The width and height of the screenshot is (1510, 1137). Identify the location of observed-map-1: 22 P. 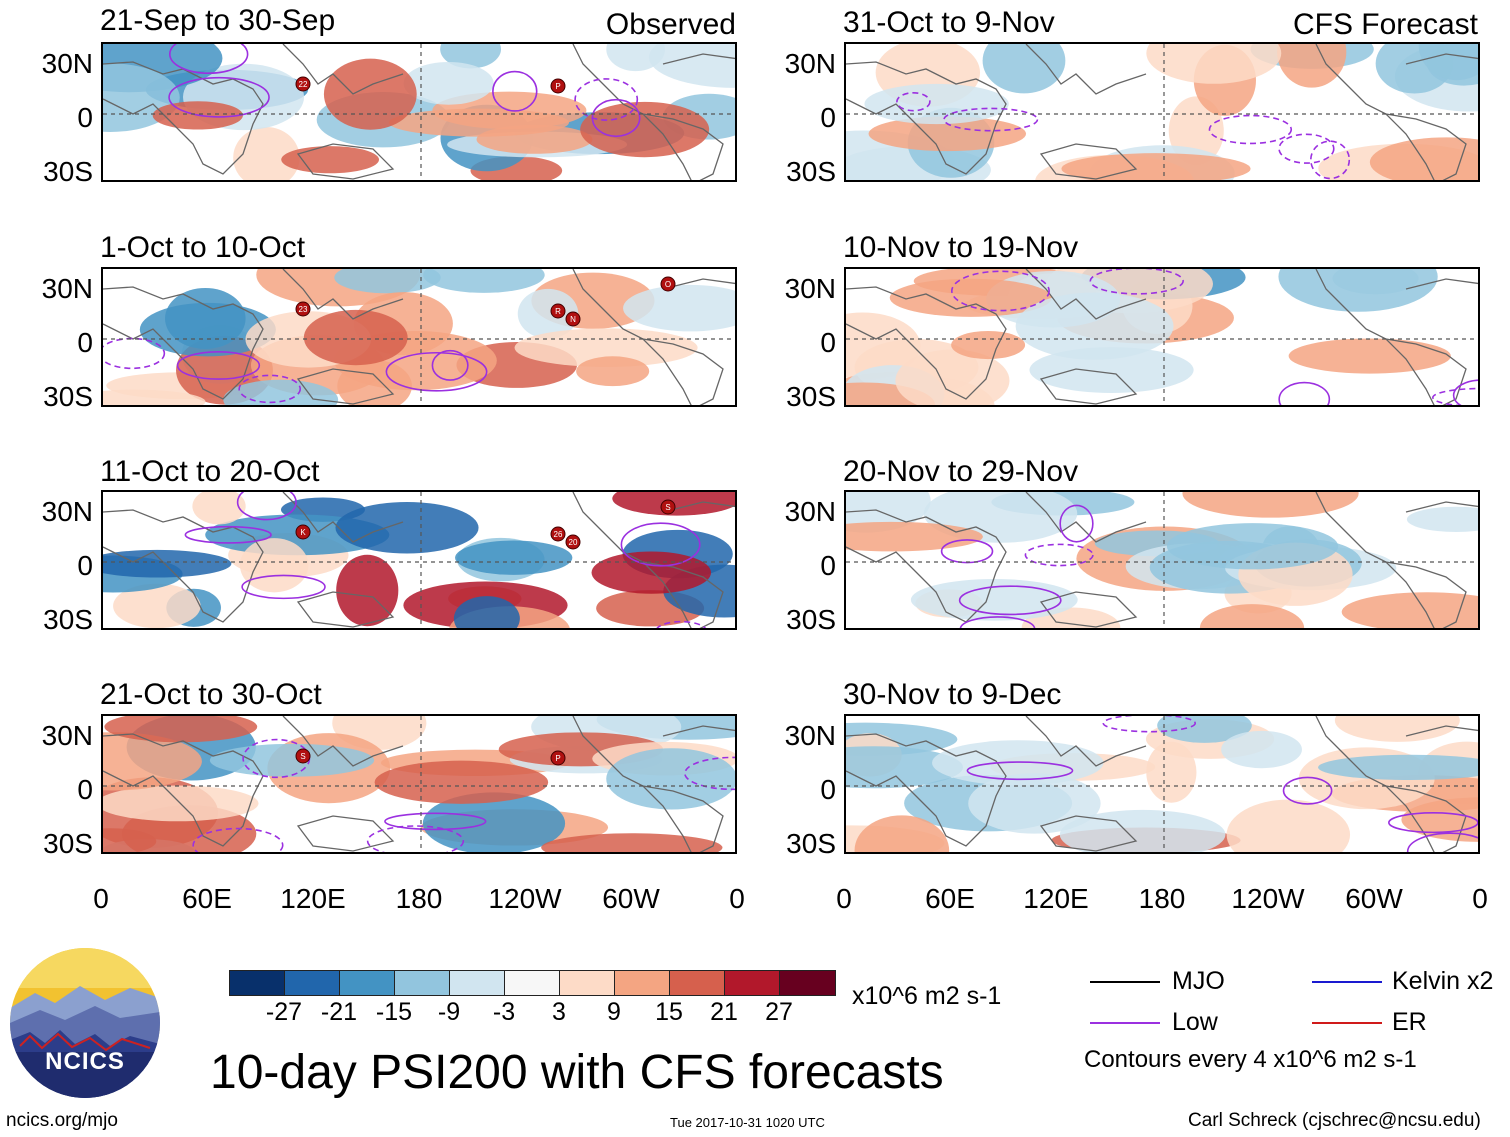
(419, 112).